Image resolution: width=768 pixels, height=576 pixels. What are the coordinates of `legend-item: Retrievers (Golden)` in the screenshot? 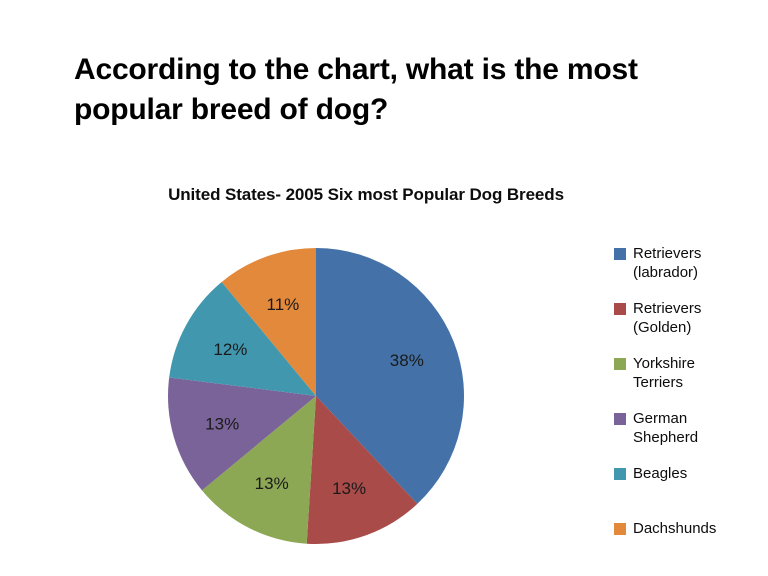 It's located at (691, 326).